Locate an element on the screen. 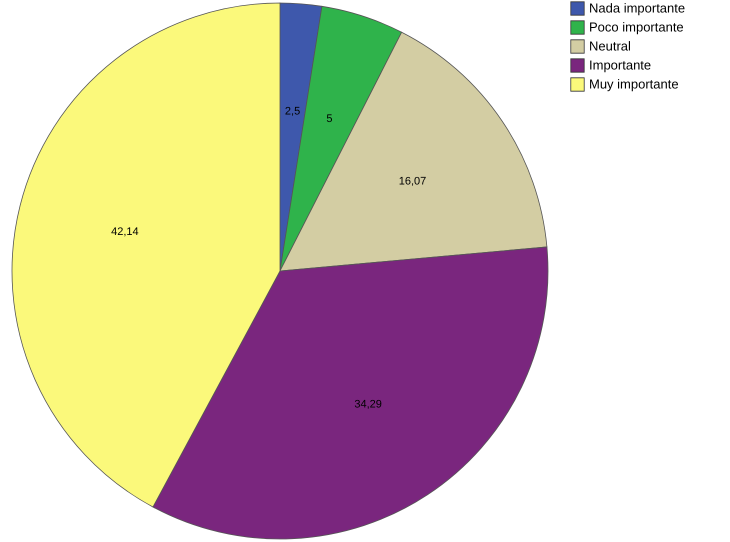 The height and width of the screenshot is (542, 730). legend-label: Muy importante is located at coordinates (634, 84).